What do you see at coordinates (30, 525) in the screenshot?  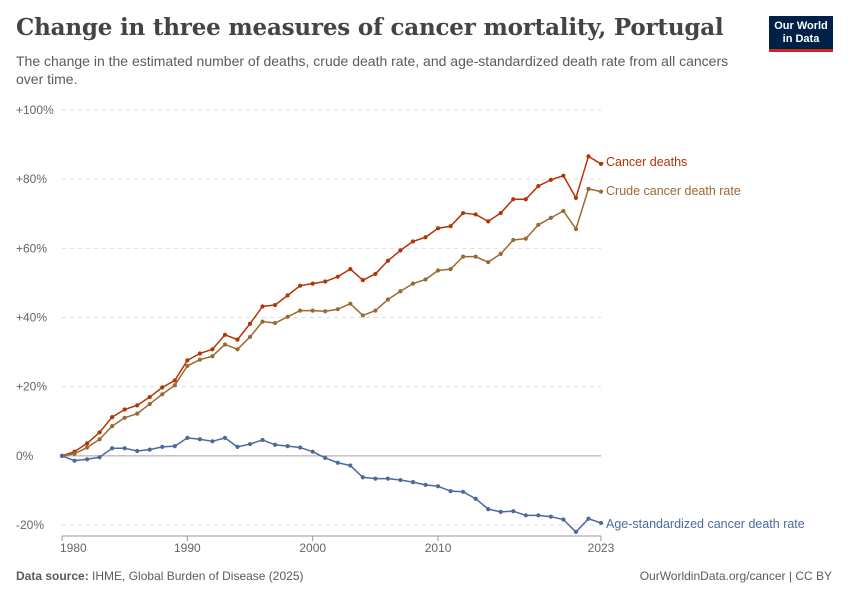 I see `y-tick-label: -20%` at bounding box center [30, 525].